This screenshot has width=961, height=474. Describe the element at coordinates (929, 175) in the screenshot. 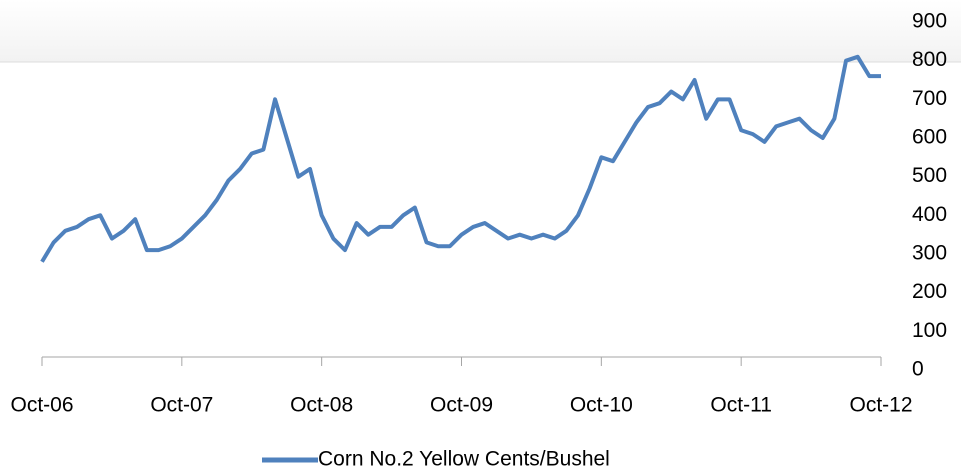

I see `y-tick-label: 500` at that location.